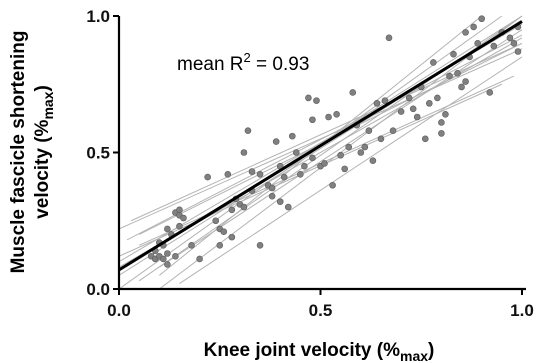 The width and height of the screenshot is (540, 363). I want to click on r-squared-annotation: mean R2 = 0.93, so click(243, 62).